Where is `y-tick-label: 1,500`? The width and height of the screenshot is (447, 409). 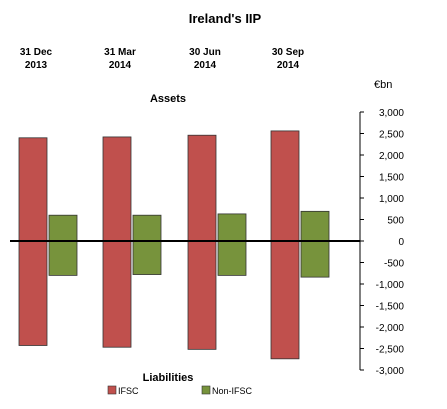
y-tick-label: 1,500 is located at coordinates (391, 178).